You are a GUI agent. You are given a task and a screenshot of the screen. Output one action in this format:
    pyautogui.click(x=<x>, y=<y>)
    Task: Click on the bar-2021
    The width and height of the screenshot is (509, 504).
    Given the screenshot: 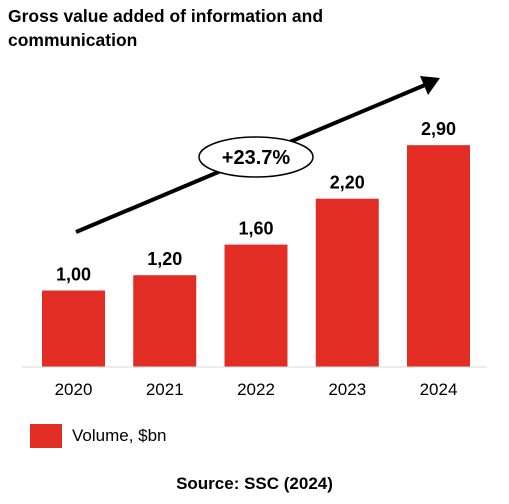 What is the action you would take?
    pyautogui.click(x=165, y=321)
    